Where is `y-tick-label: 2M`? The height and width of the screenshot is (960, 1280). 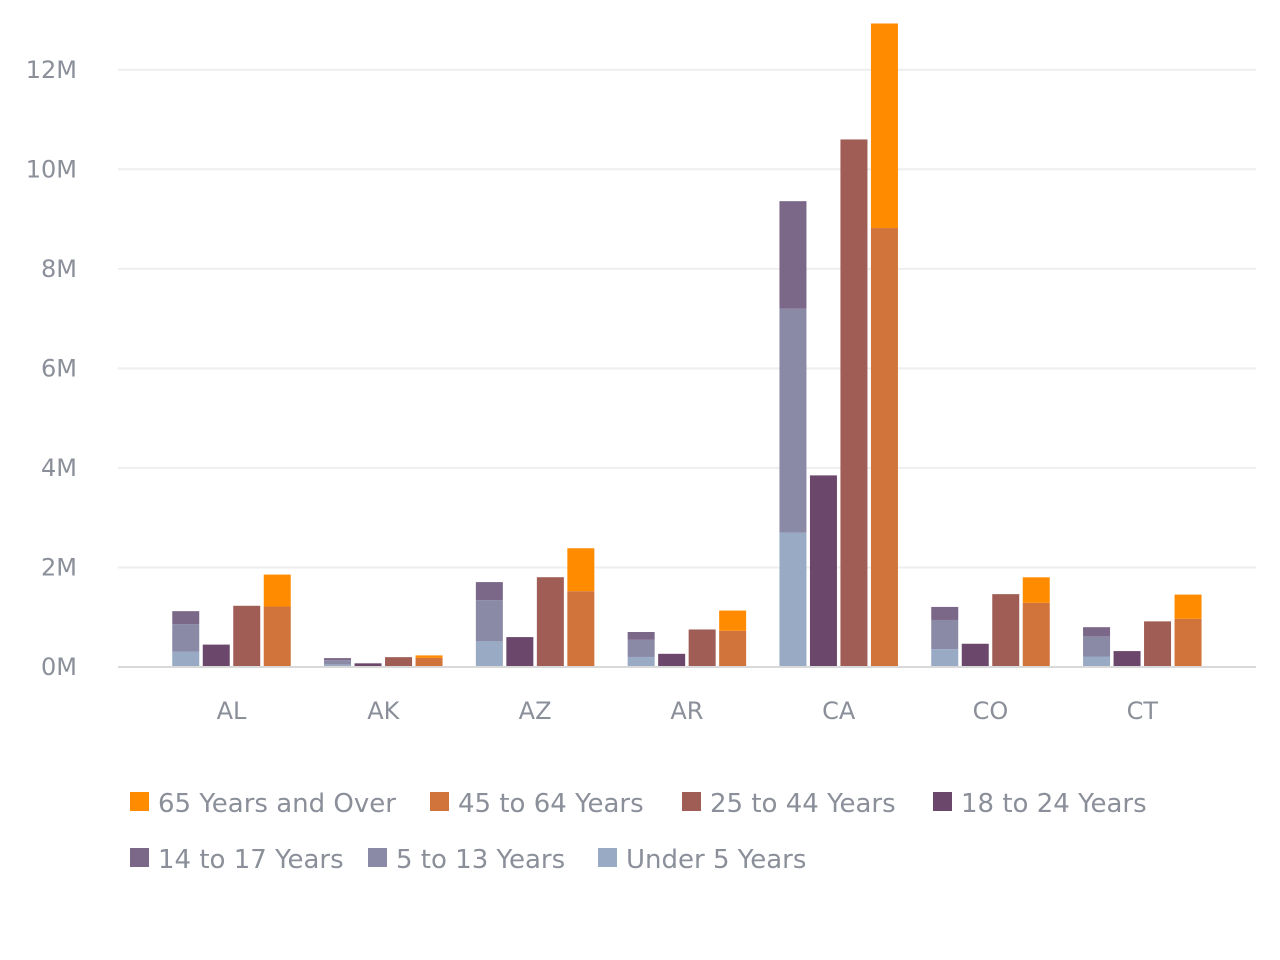
y-tick-label: 2M is located at coordinates (59, 567).